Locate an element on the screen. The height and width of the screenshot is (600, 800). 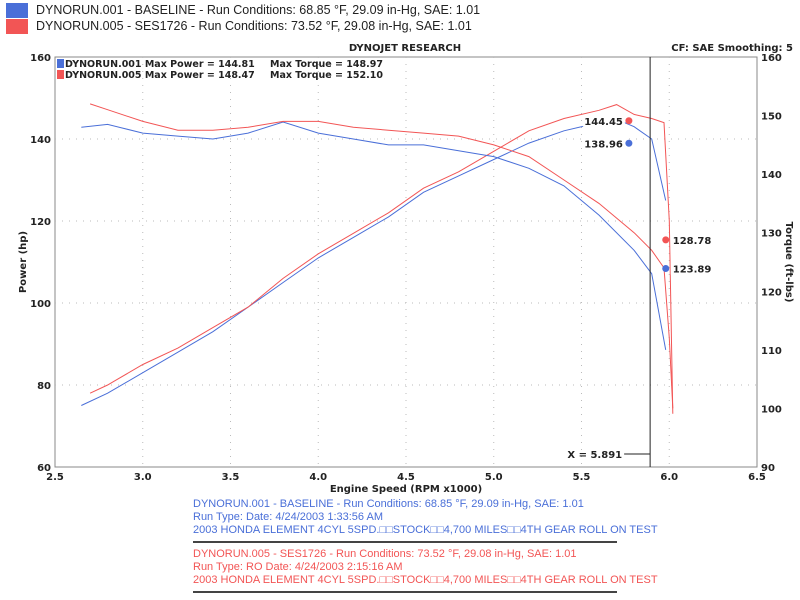
marker-label: 138.96 is located at coordinates (603, 144).